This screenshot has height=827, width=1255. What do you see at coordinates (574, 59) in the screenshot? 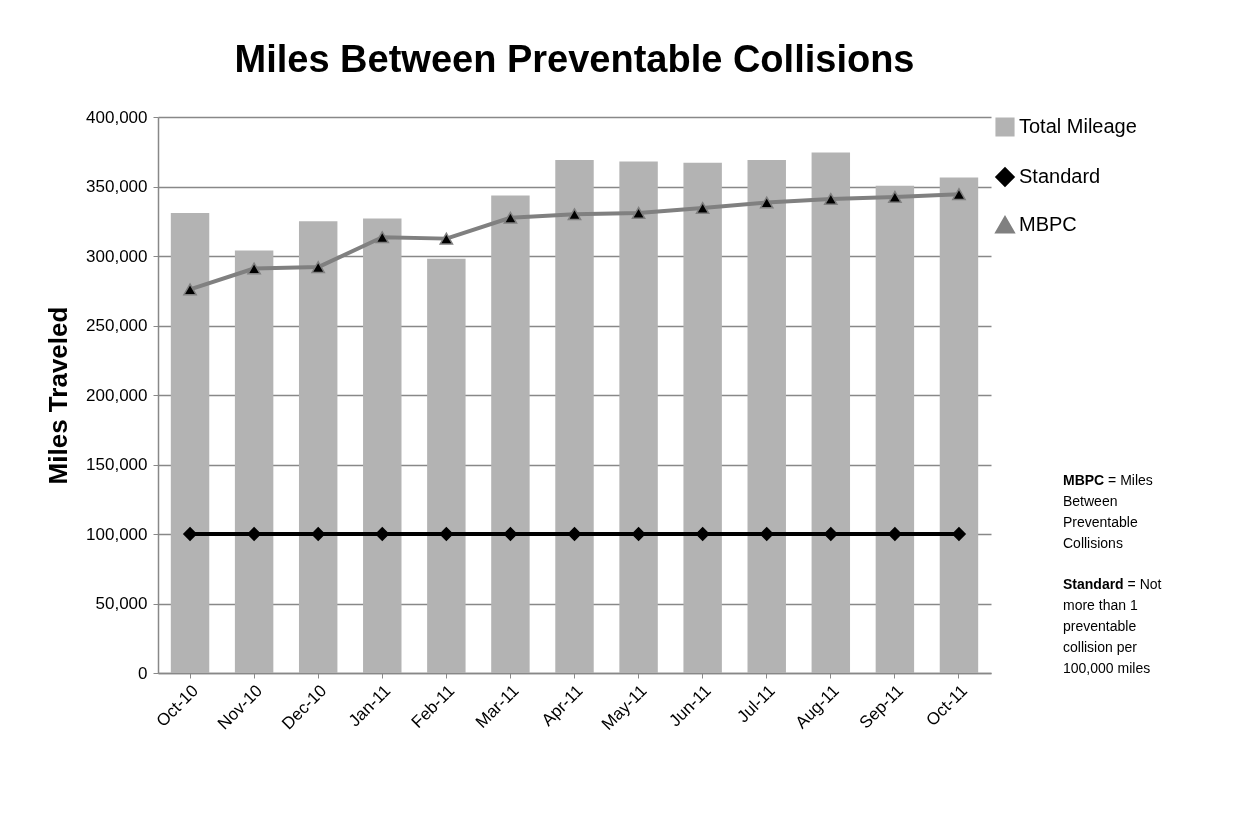
I see `chart-title: Miles Between Preventable Collisions` at bounding box center [574, 59].